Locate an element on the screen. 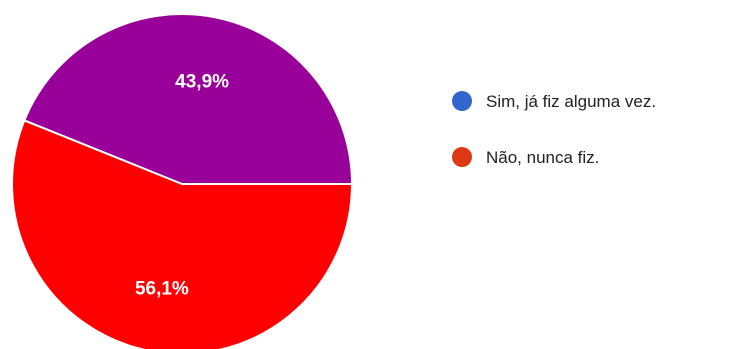  slice-labels: 43,9% 56,1% is located at coordinates (182, 186).